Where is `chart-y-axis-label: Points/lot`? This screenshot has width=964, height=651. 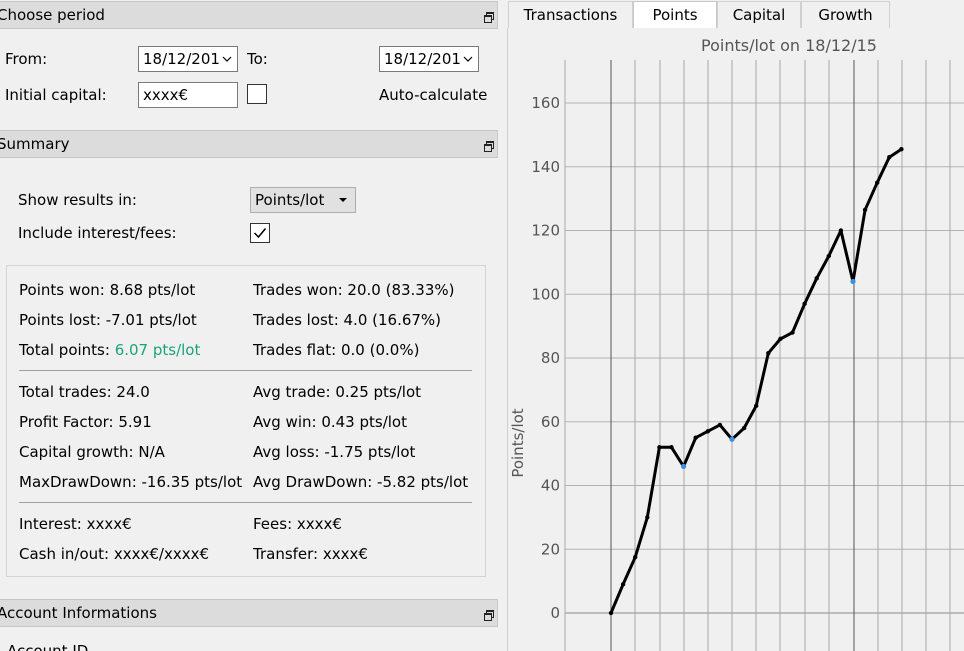
chart-y-axis-label: Points/lot is located at coordinates (518, 442).